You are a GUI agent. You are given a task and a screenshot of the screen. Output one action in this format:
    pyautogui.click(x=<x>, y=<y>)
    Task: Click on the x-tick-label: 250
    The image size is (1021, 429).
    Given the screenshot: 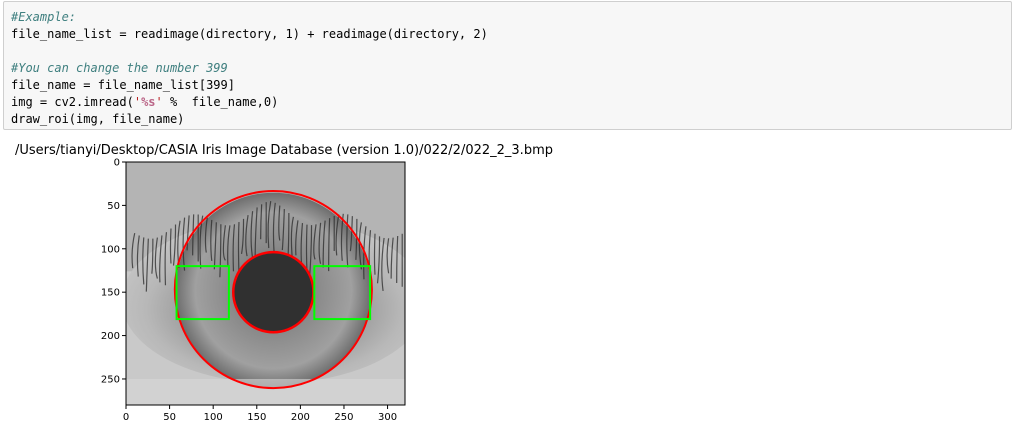 What is the action you would take?
    pyautogui.click(x=343, y=417)
    